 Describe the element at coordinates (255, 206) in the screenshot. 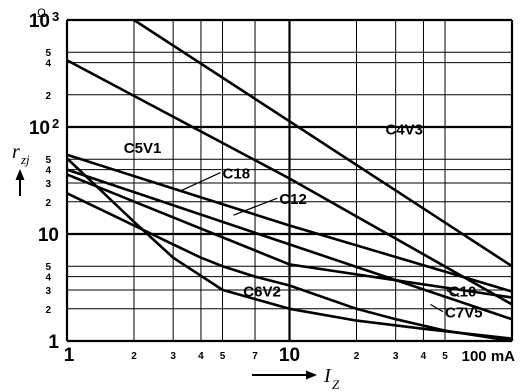

I see `leader-line-c12` at that location.